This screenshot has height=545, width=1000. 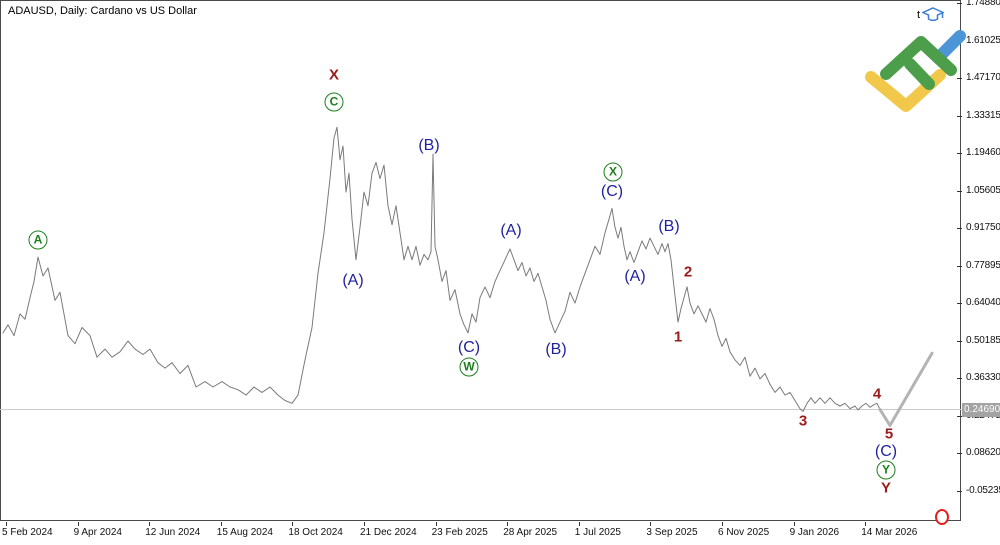 I want to click on current-price-box: 0.24690, so click(x=981, y=409).